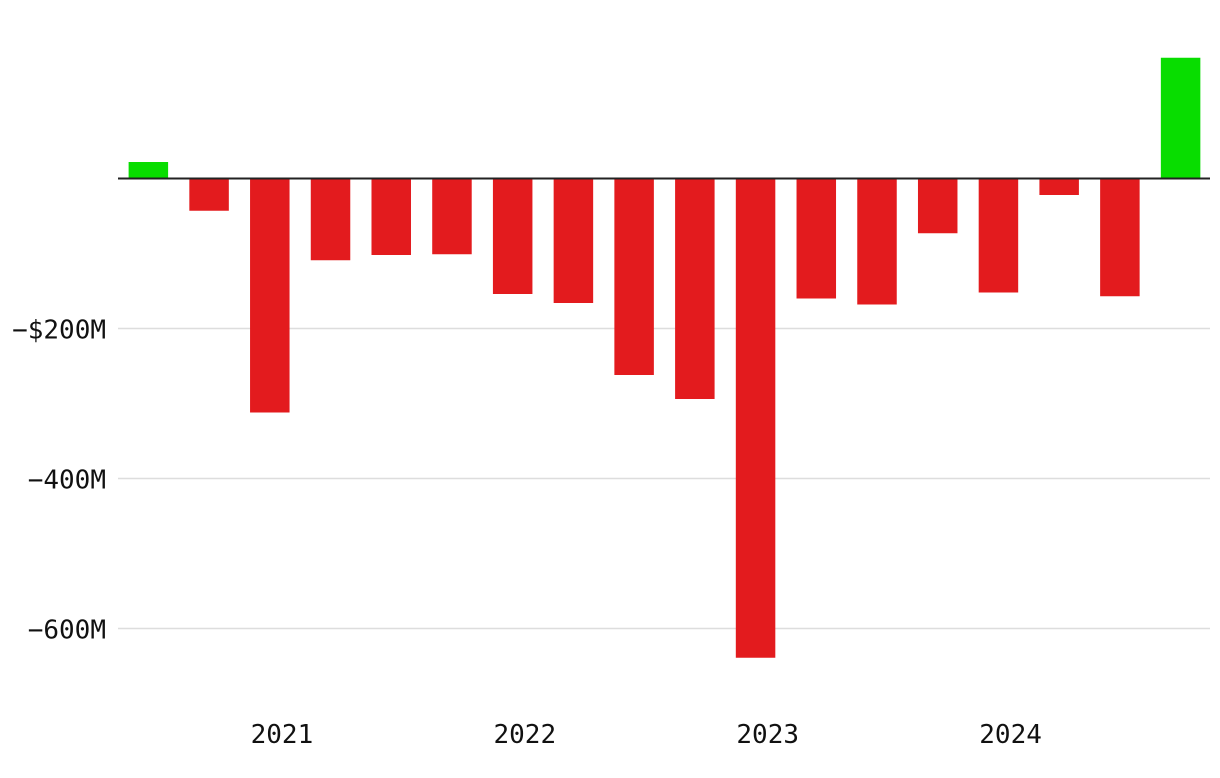 The height and width of the screenshot is (778, 1220). I want to click on y-tick-label: −$200M, so click(59, 331).